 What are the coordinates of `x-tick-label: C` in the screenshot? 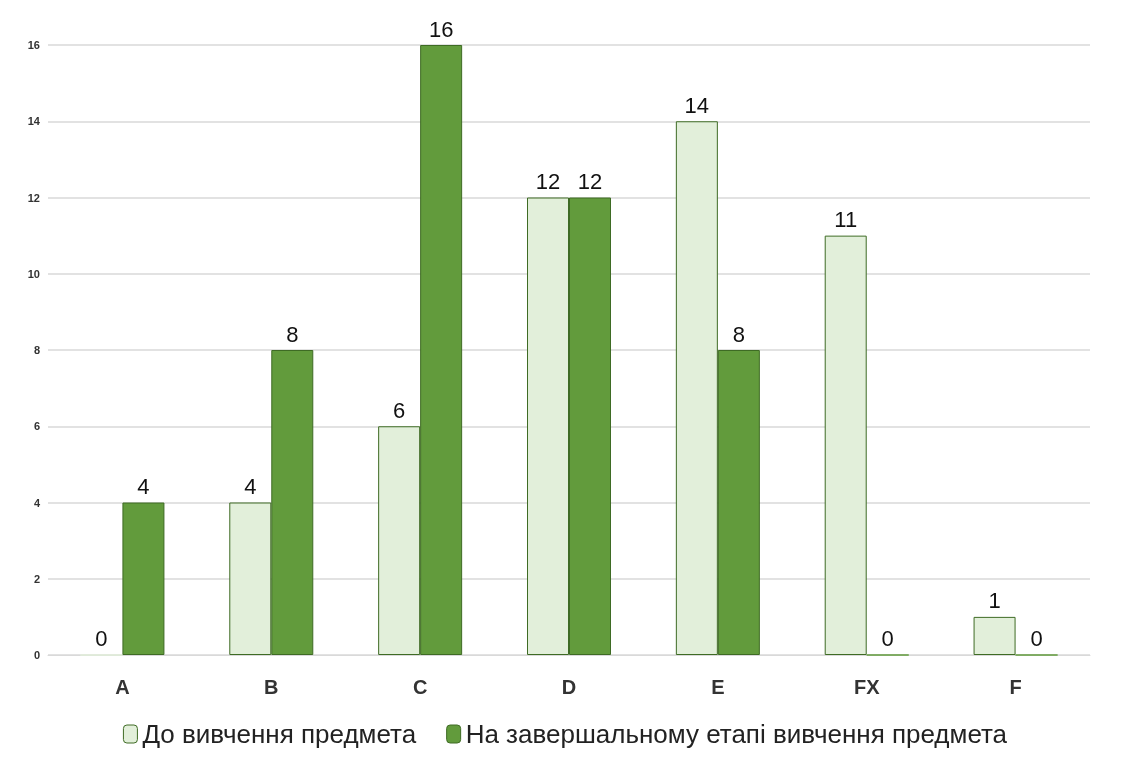 It's located at (420, 687).